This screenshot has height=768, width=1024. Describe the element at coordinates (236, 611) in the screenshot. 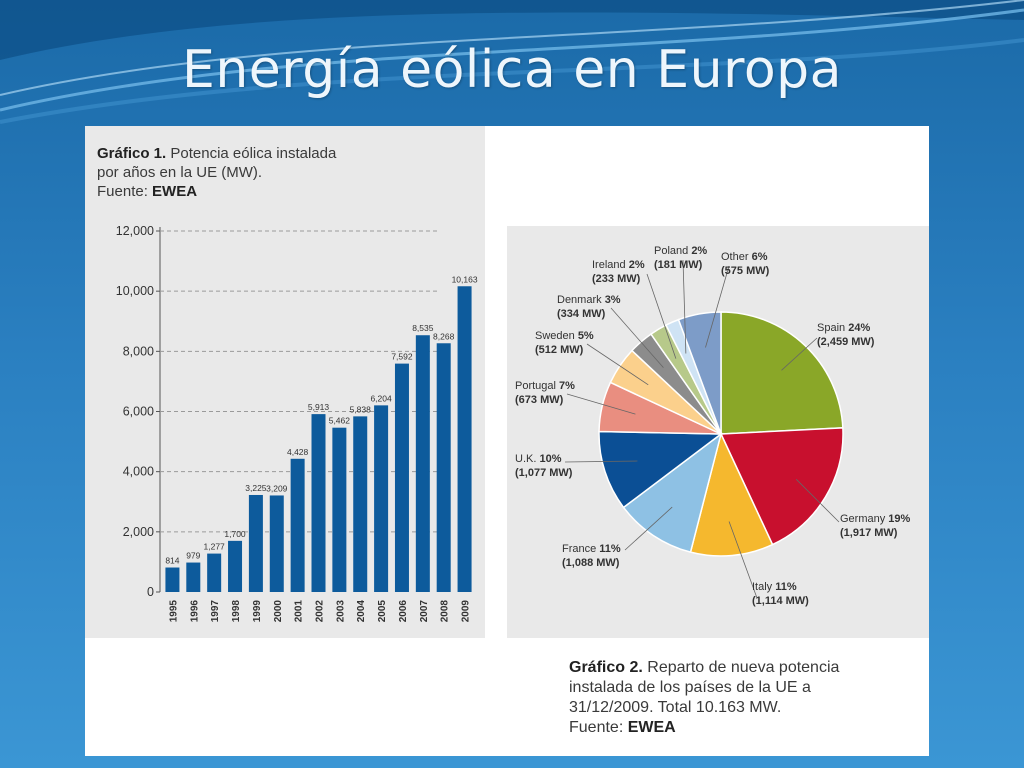

I see `x-tick-label: 1998` at that location.